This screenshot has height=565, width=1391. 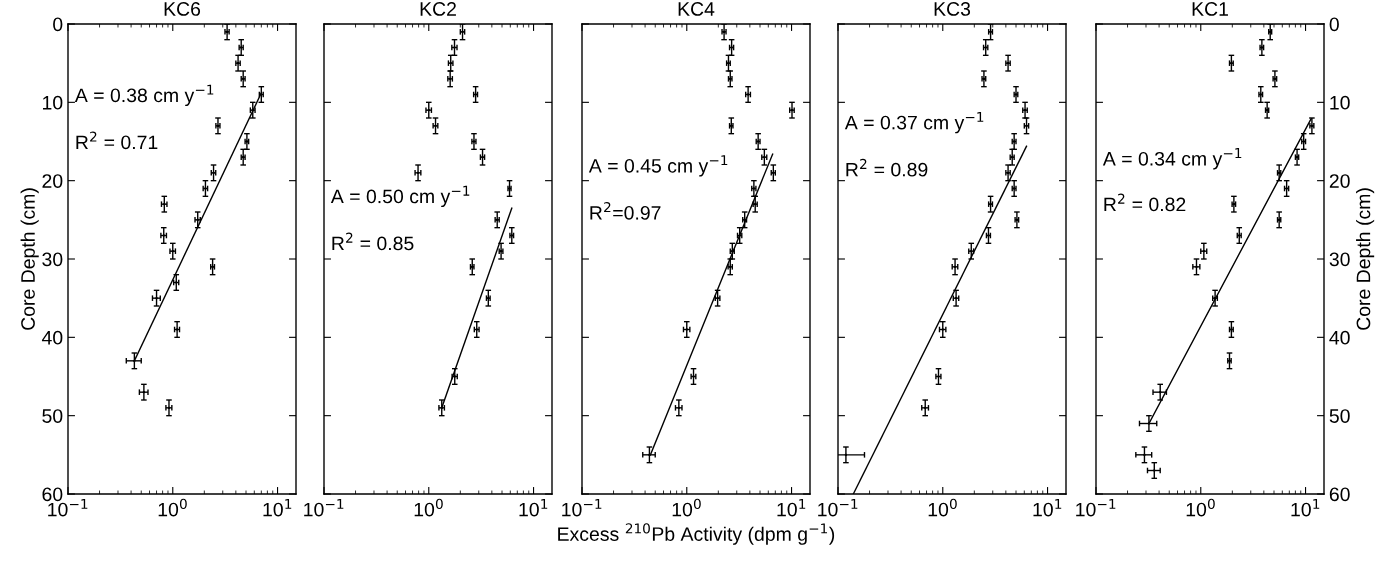 I want to click on y2-axis-title: Core Depth (cm), so click(x=1365, y=259).